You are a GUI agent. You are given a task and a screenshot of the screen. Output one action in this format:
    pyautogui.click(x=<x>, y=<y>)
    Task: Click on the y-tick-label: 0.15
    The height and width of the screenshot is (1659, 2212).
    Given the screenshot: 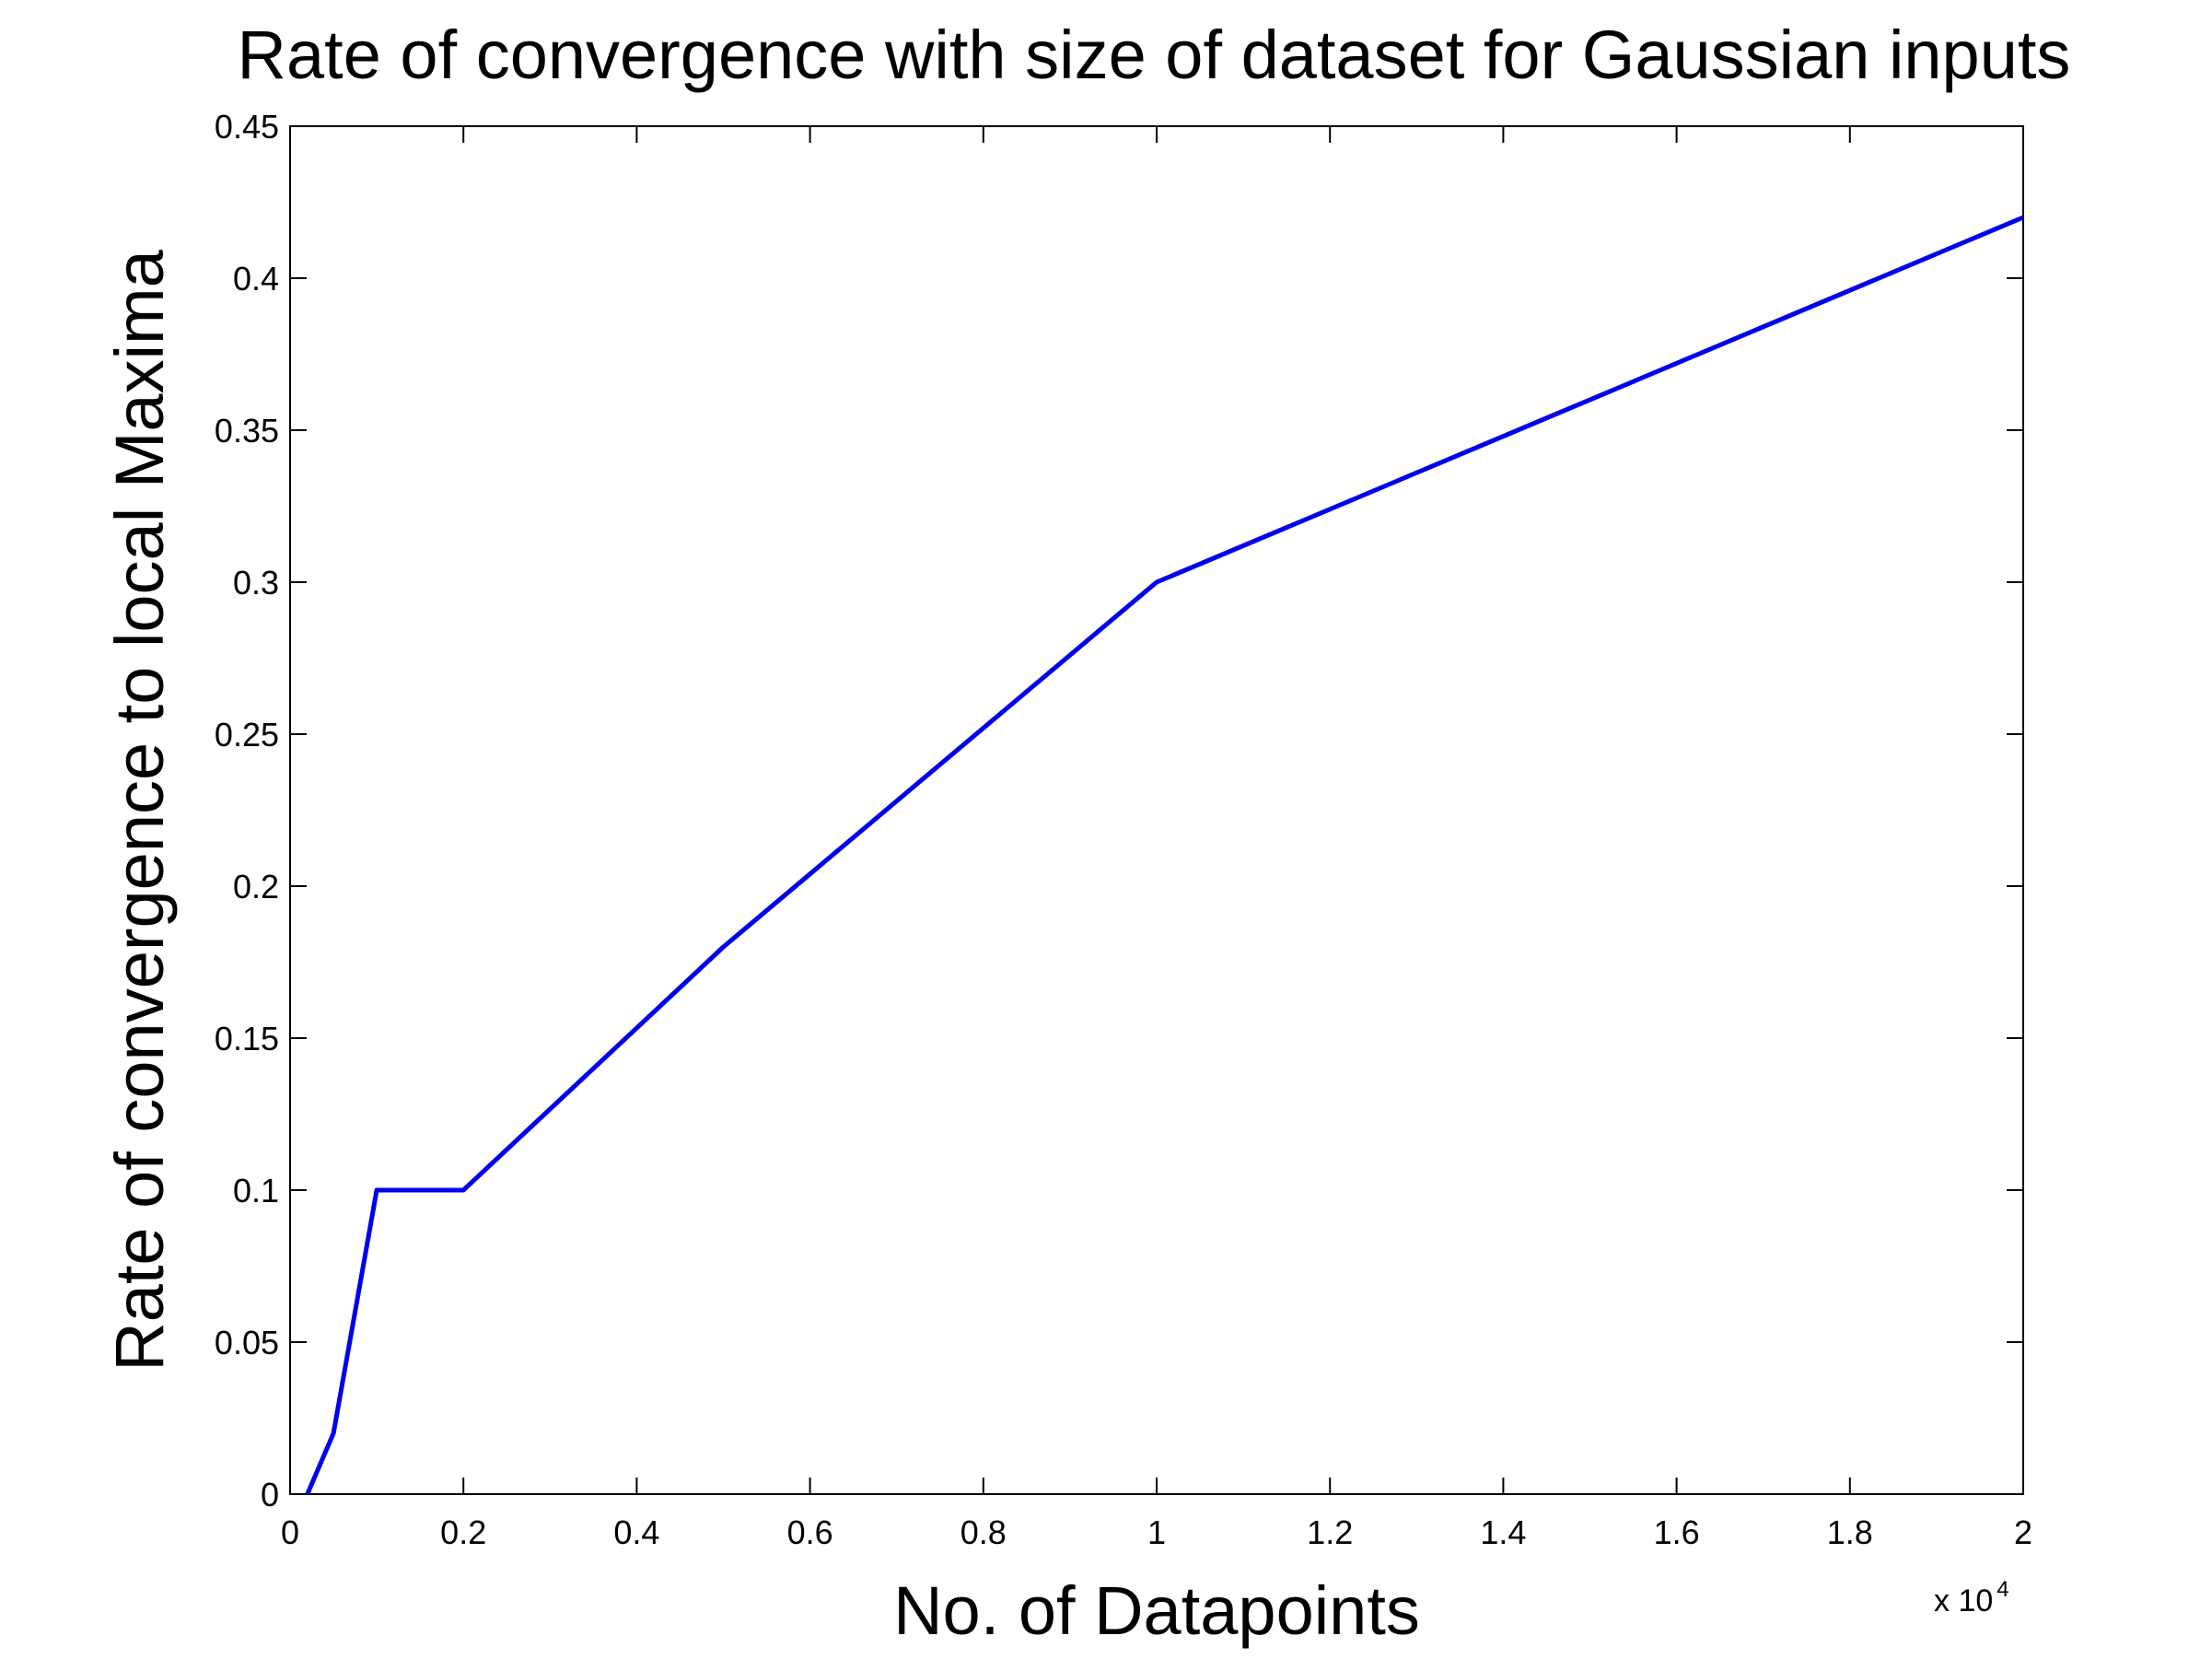 What is the action you would take?
    pyautogui.click(x=247, y=1038)
    